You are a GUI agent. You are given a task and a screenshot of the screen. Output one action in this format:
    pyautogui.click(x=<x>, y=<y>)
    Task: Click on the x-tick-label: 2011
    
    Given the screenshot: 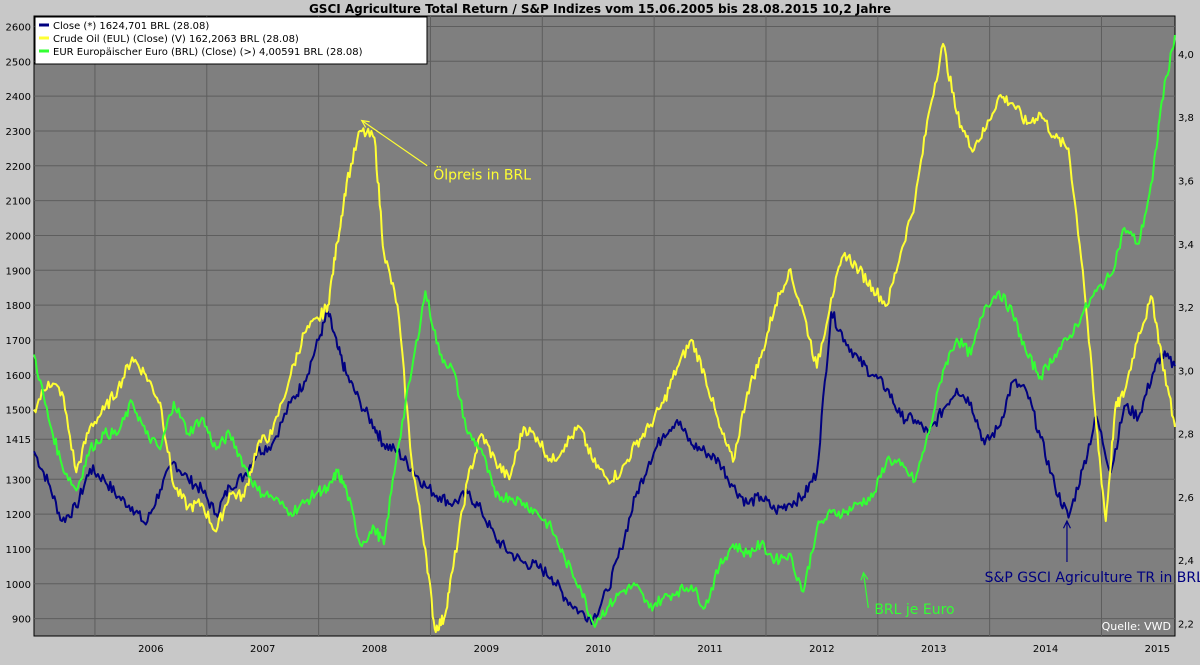 What is the action you would take?
    pyautogui.click(x=709, y=649)
    